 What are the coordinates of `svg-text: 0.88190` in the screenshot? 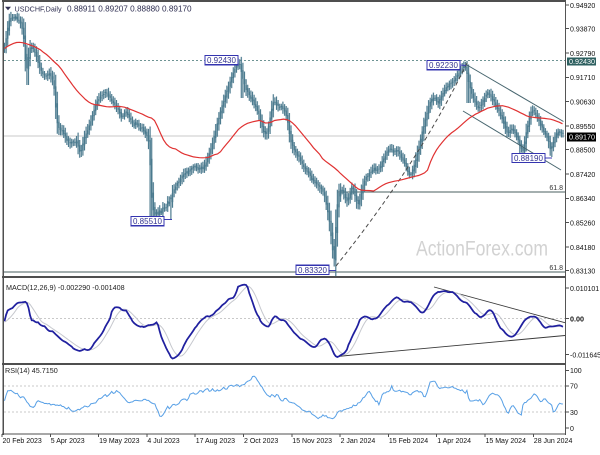 It's located at (528, 158).